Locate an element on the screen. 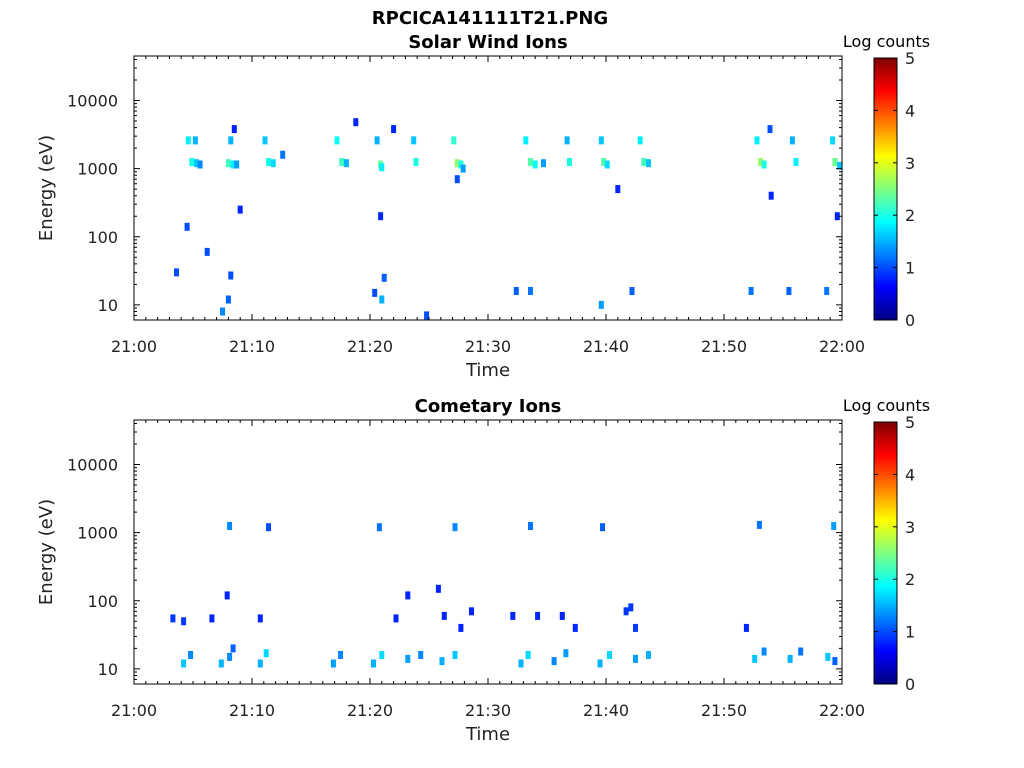 The width and height of the screenshot is (1024, 768). colorbar-tick-label: 2 is located at coordinates (910, 579).